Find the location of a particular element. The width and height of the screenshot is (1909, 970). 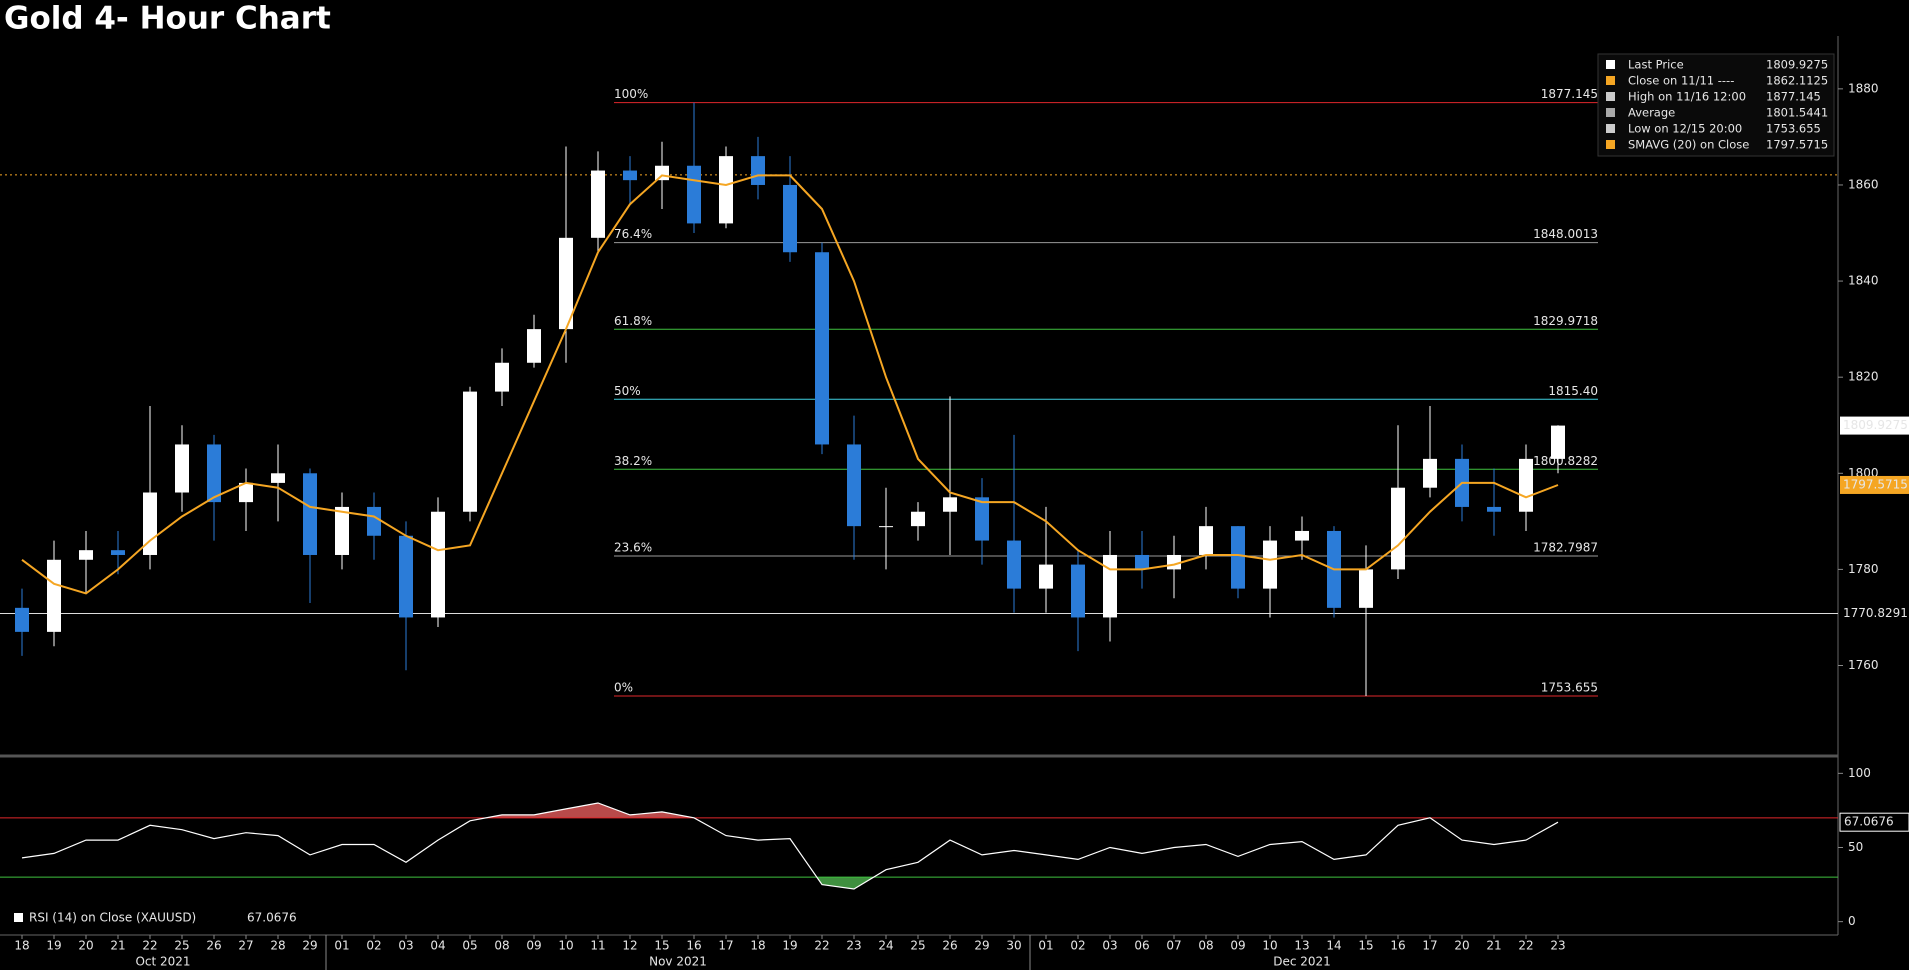

x-tick-label: 27 is located at coordinates (245, 946).